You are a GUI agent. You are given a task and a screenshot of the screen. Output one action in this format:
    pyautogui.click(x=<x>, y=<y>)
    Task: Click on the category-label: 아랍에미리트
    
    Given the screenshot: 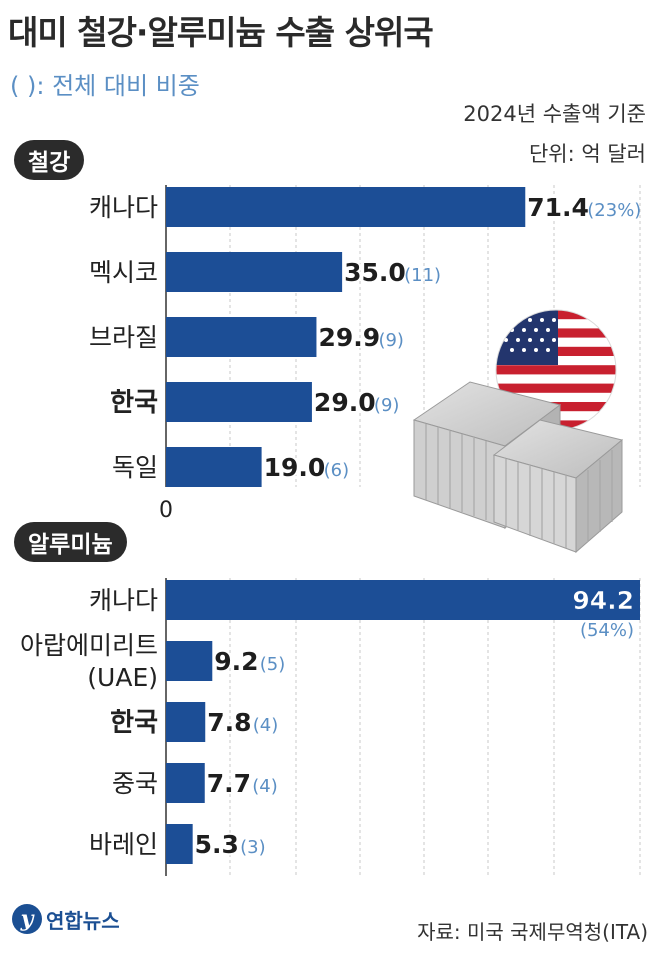 What is the action you would take?
    pyautogui.click(x=89, y=645)
    